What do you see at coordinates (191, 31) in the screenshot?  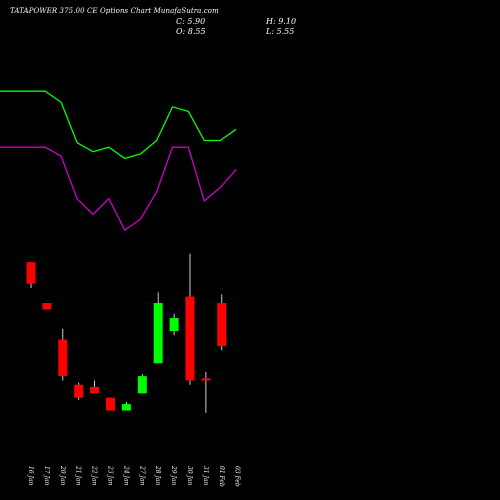 I see `open-value: O: 8.55` at bounding box center [191, 31].